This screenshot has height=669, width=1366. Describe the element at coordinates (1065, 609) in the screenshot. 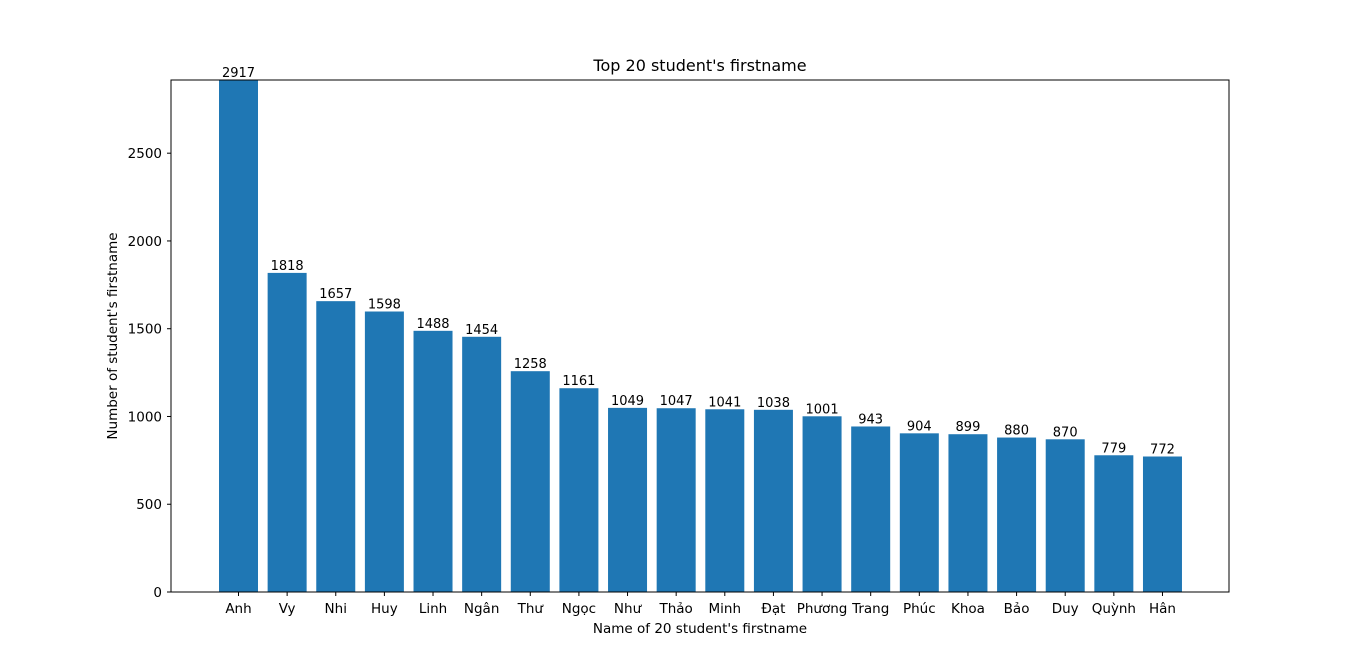

I see `x-tick-label: Duy` at that location.